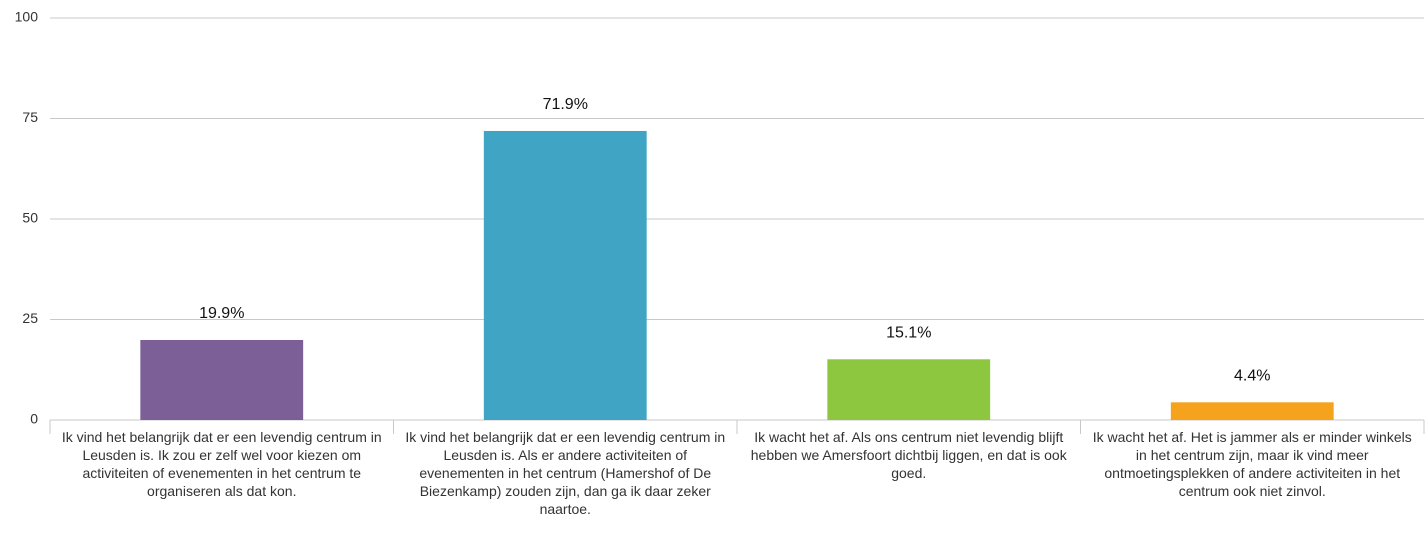 Image resolution: width=1426 pixels, height=556 pixels. Describe the element at coordinates (30, 318) in the screenshot. I see `y-tick-label: 25` at that location.